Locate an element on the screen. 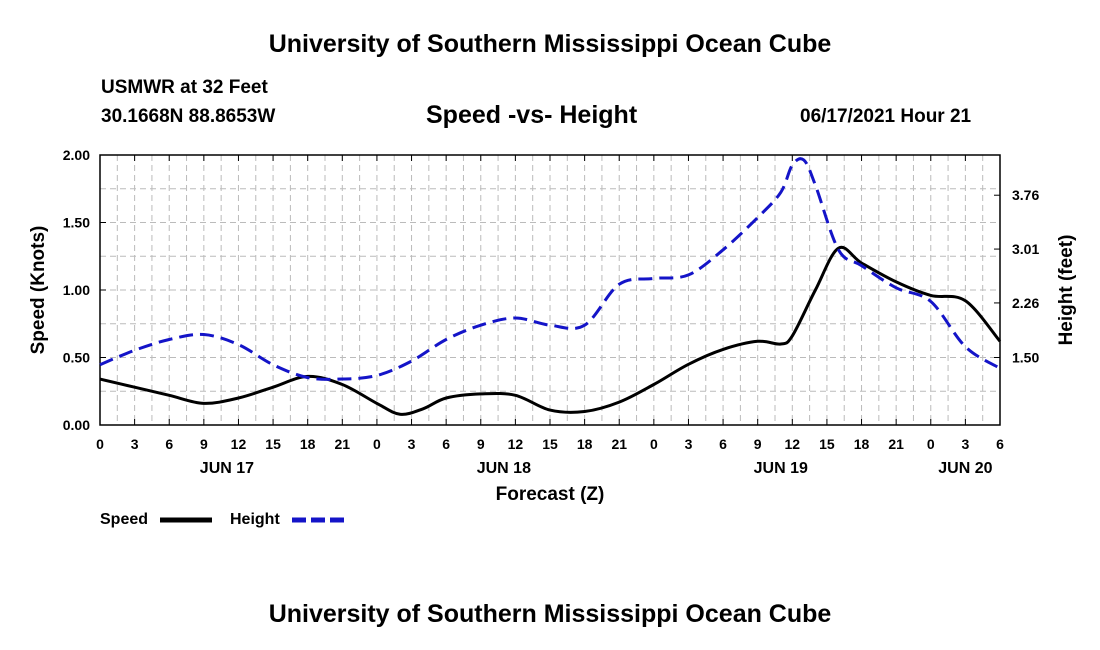  y2-axis-label: Height (feet) is located at coordinates (1066, 290).